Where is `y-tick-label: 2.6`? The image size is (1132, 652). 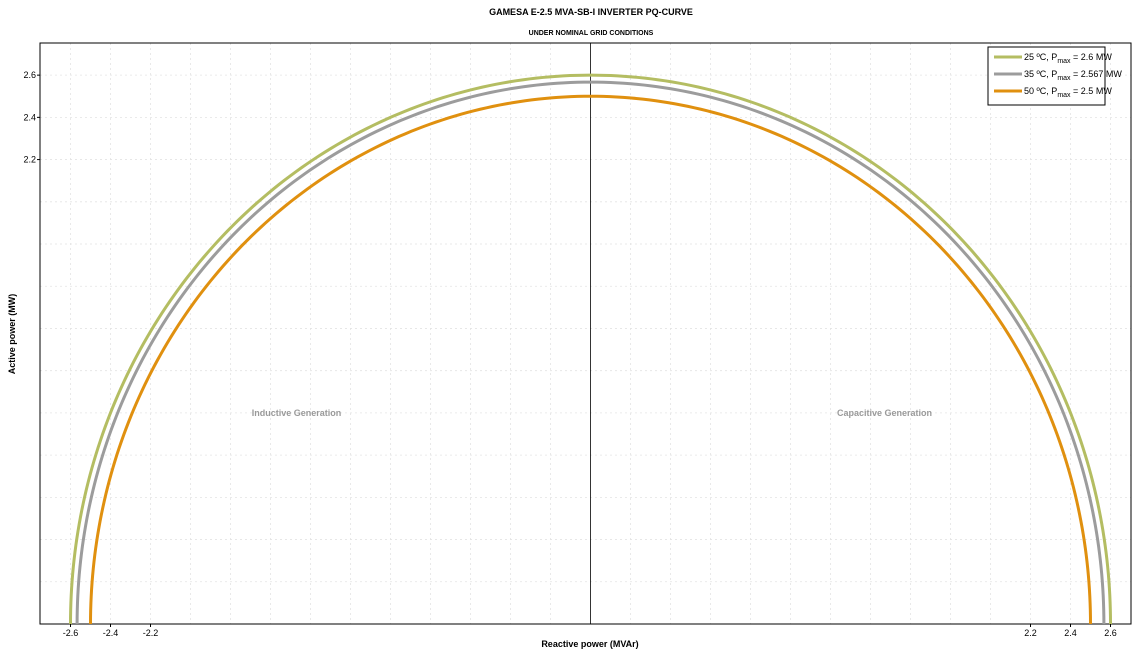
y-tick-label: 2.6 is located at coordinates (29, 75).